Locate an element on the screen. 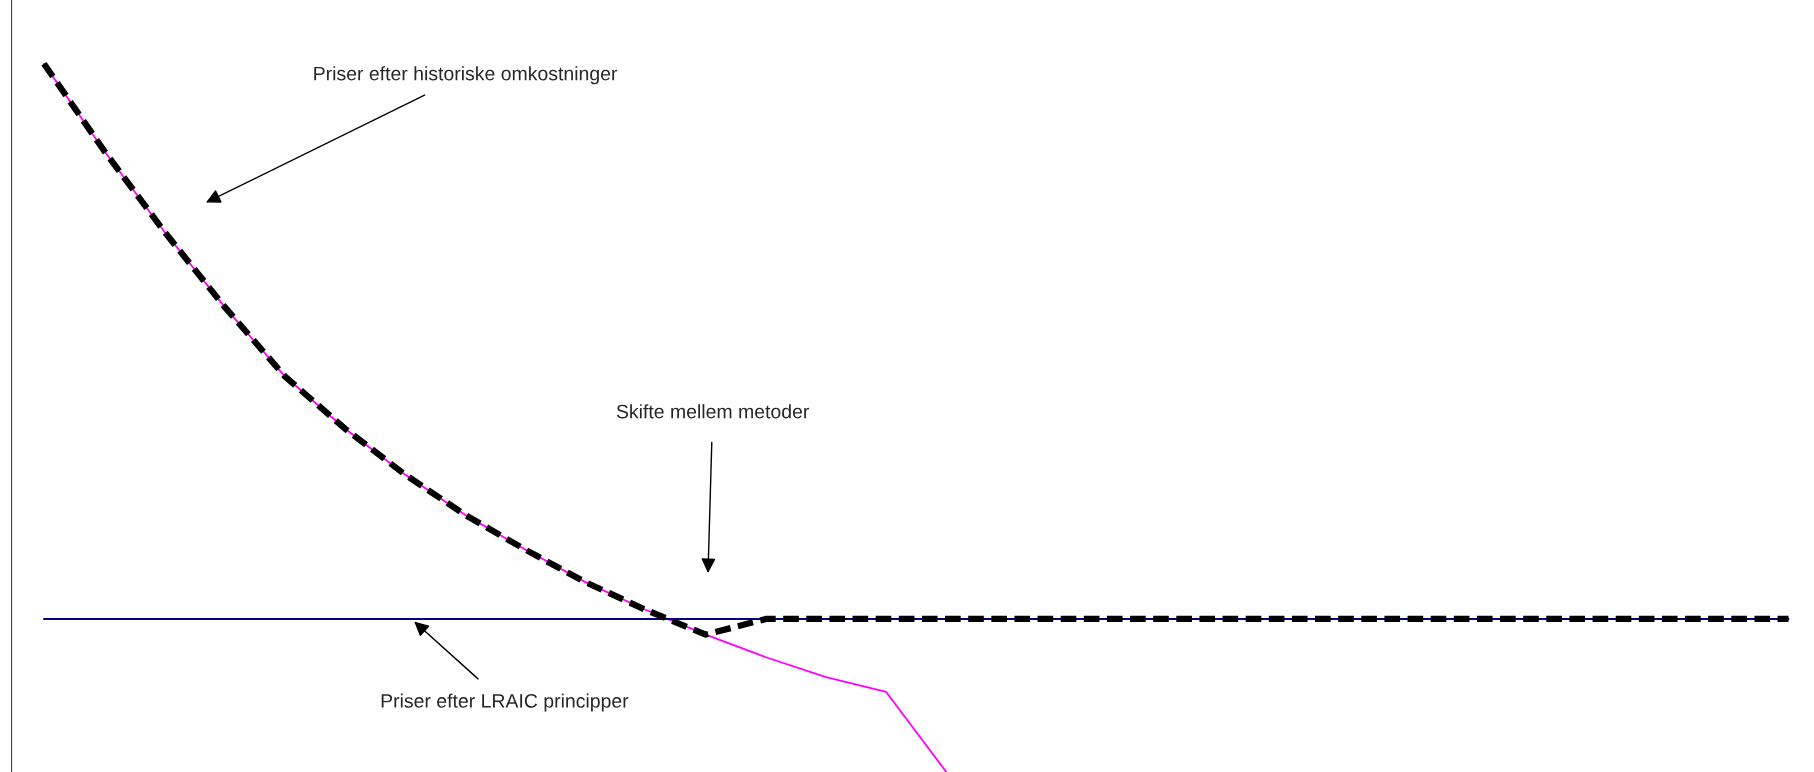 The width and height of the screenshot is (1814, 772). annotation: Skifte mellem metoder is located at coordinates (713, 411).